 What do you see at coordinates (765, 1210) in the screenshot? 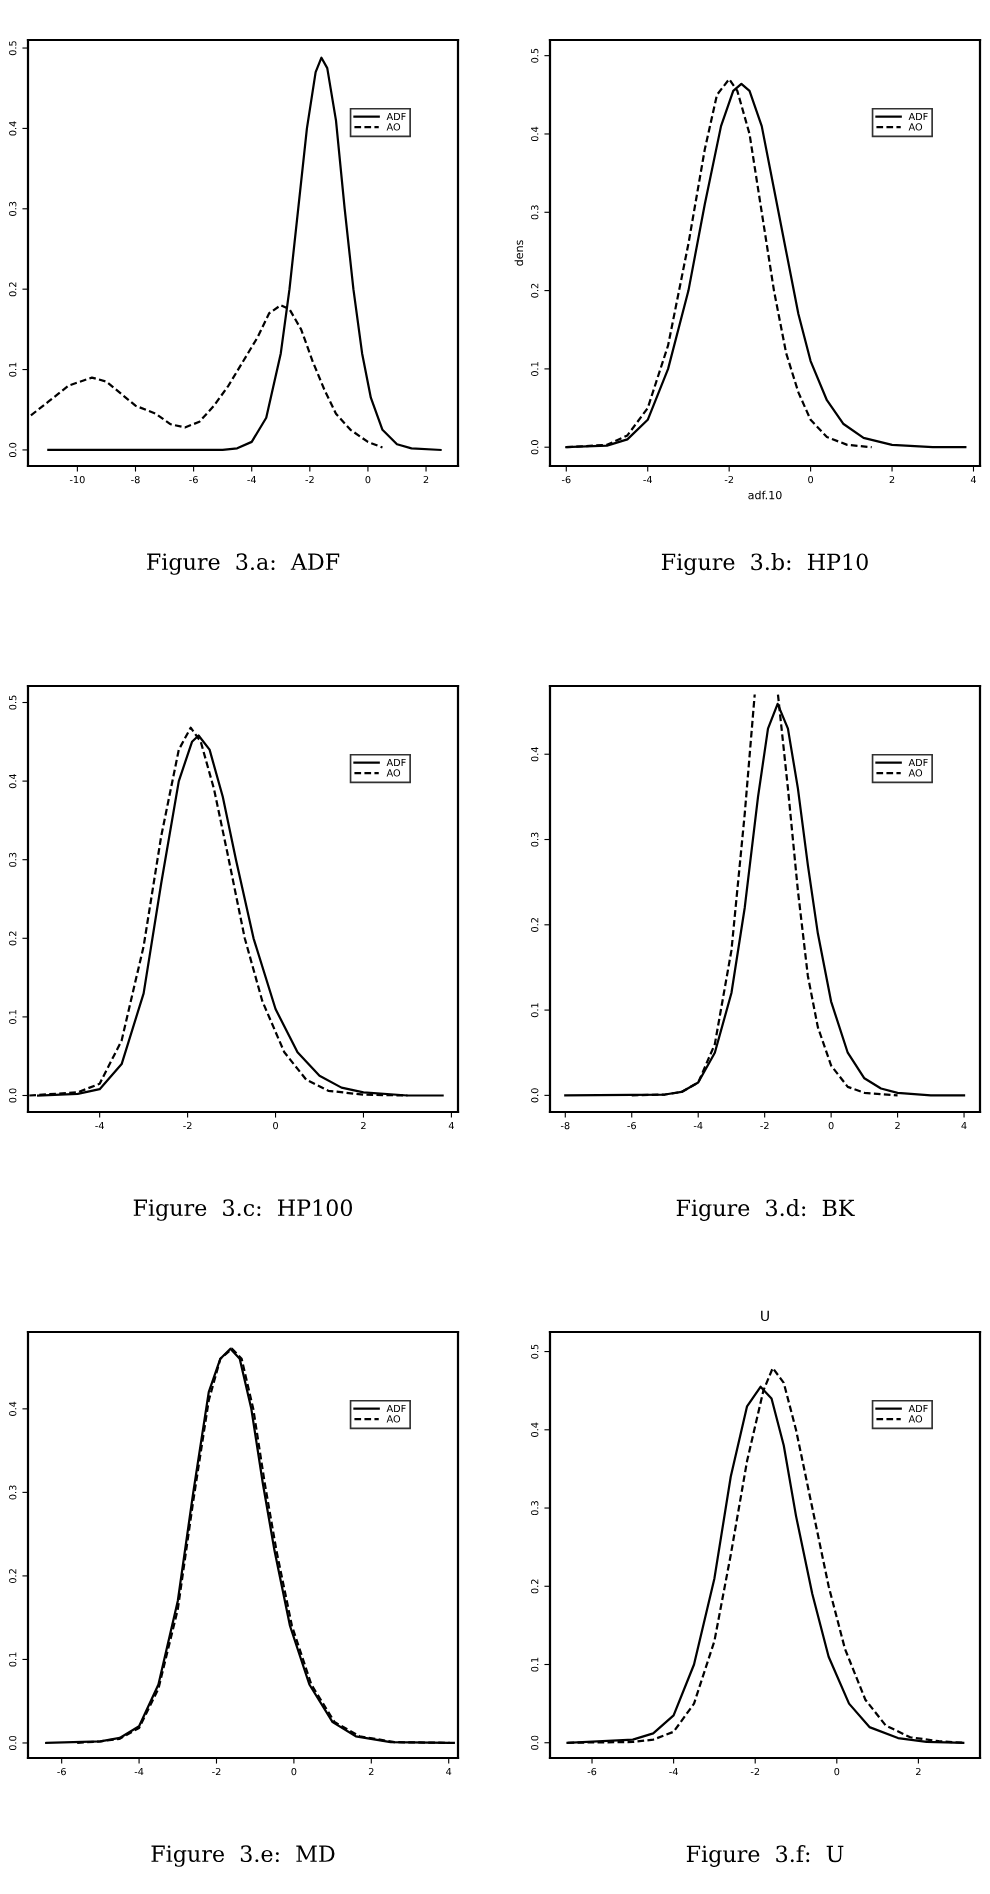
I see `caption: Figure 3.d: BK` at bounding box center [765, 1210].